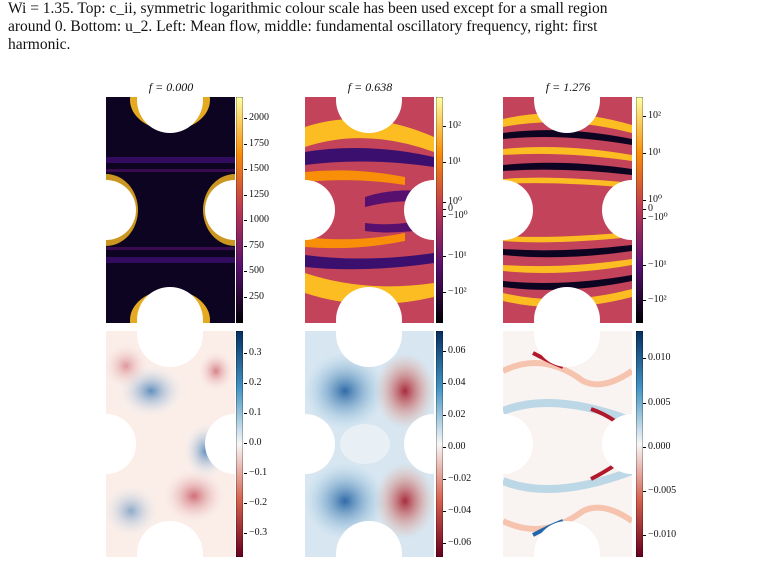 Image resolution: width=777 pixels, height=563 pixels. What do you see at coordinates (170, 444) in the screenshot?
I see `panel-u2-mean` at bounding box center [170, 444].